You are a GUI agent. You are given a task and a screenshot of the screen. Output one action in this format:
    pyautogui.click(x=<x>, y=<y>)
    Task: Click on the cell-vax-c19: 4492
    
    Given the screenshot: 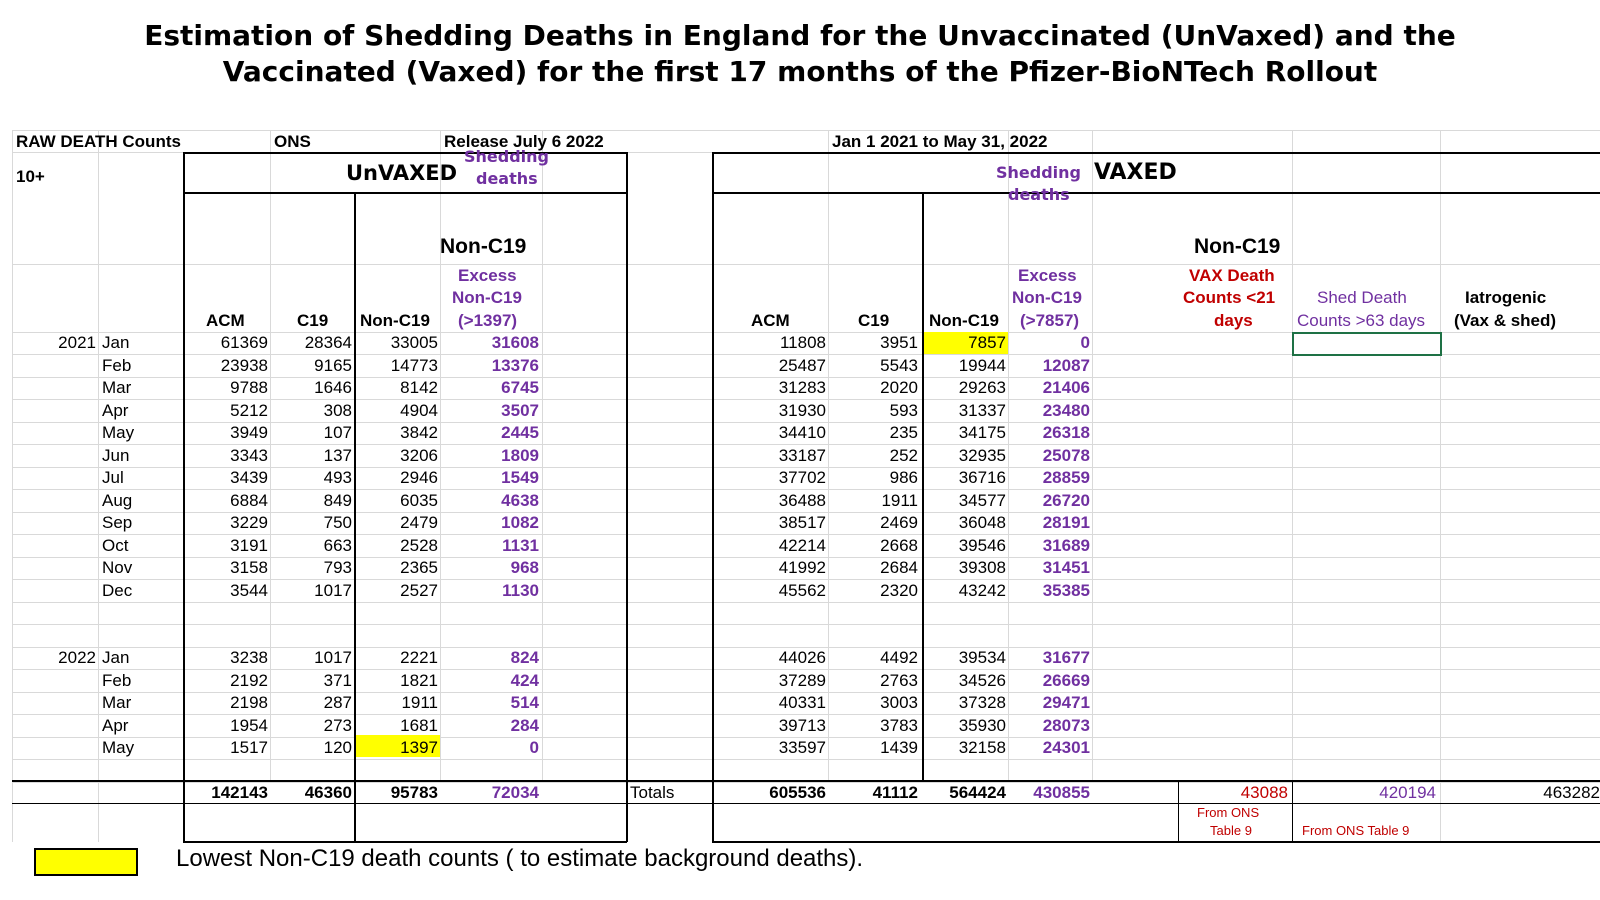 What is the action you would take?
    pyautogui.click(x=899, y=657)
    